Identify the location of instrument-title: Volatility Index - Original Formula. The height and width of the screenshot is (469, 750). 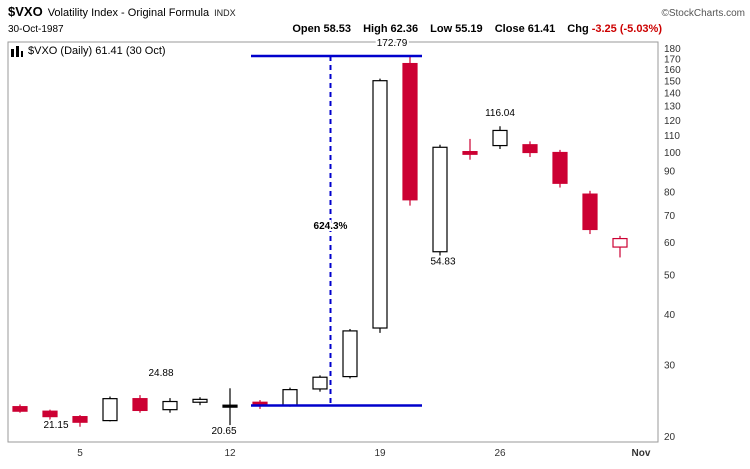
(128, 13).